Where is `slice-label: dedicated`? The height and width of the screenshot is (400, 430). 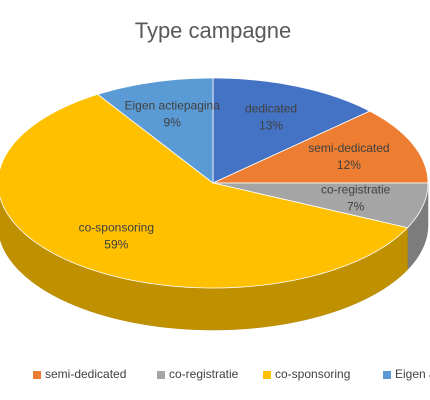 slice-label: dedicated is located at coordinates (271, 109).